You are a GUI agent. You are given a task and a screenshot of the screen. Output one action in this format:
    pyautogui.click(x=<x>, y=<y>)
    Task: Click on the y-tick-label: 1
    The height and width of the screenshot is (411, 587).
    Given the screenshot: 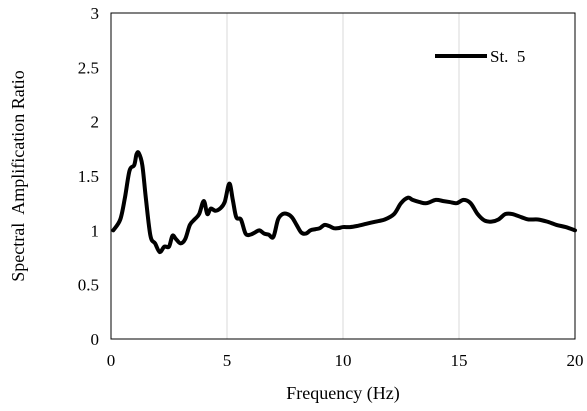 What is the action you would take?
    pyautogui.click(x=95, y=230)
    